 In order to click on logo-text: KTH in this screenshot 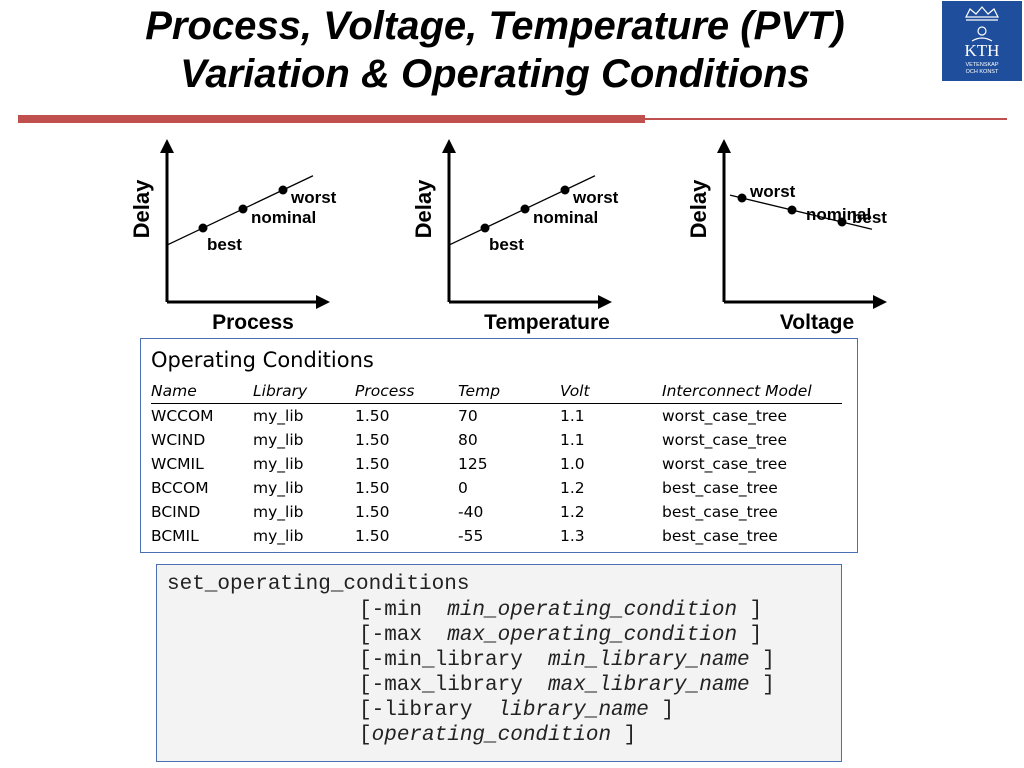, I will do `click(982, 50)`.